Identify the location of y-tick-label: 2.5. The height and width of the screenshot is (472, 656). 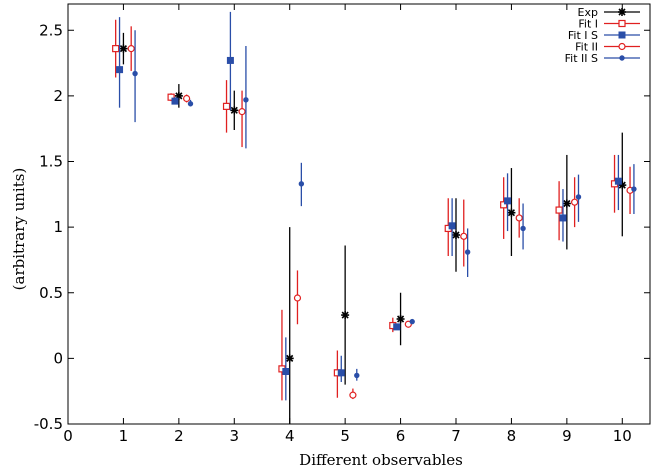
(51, 30).